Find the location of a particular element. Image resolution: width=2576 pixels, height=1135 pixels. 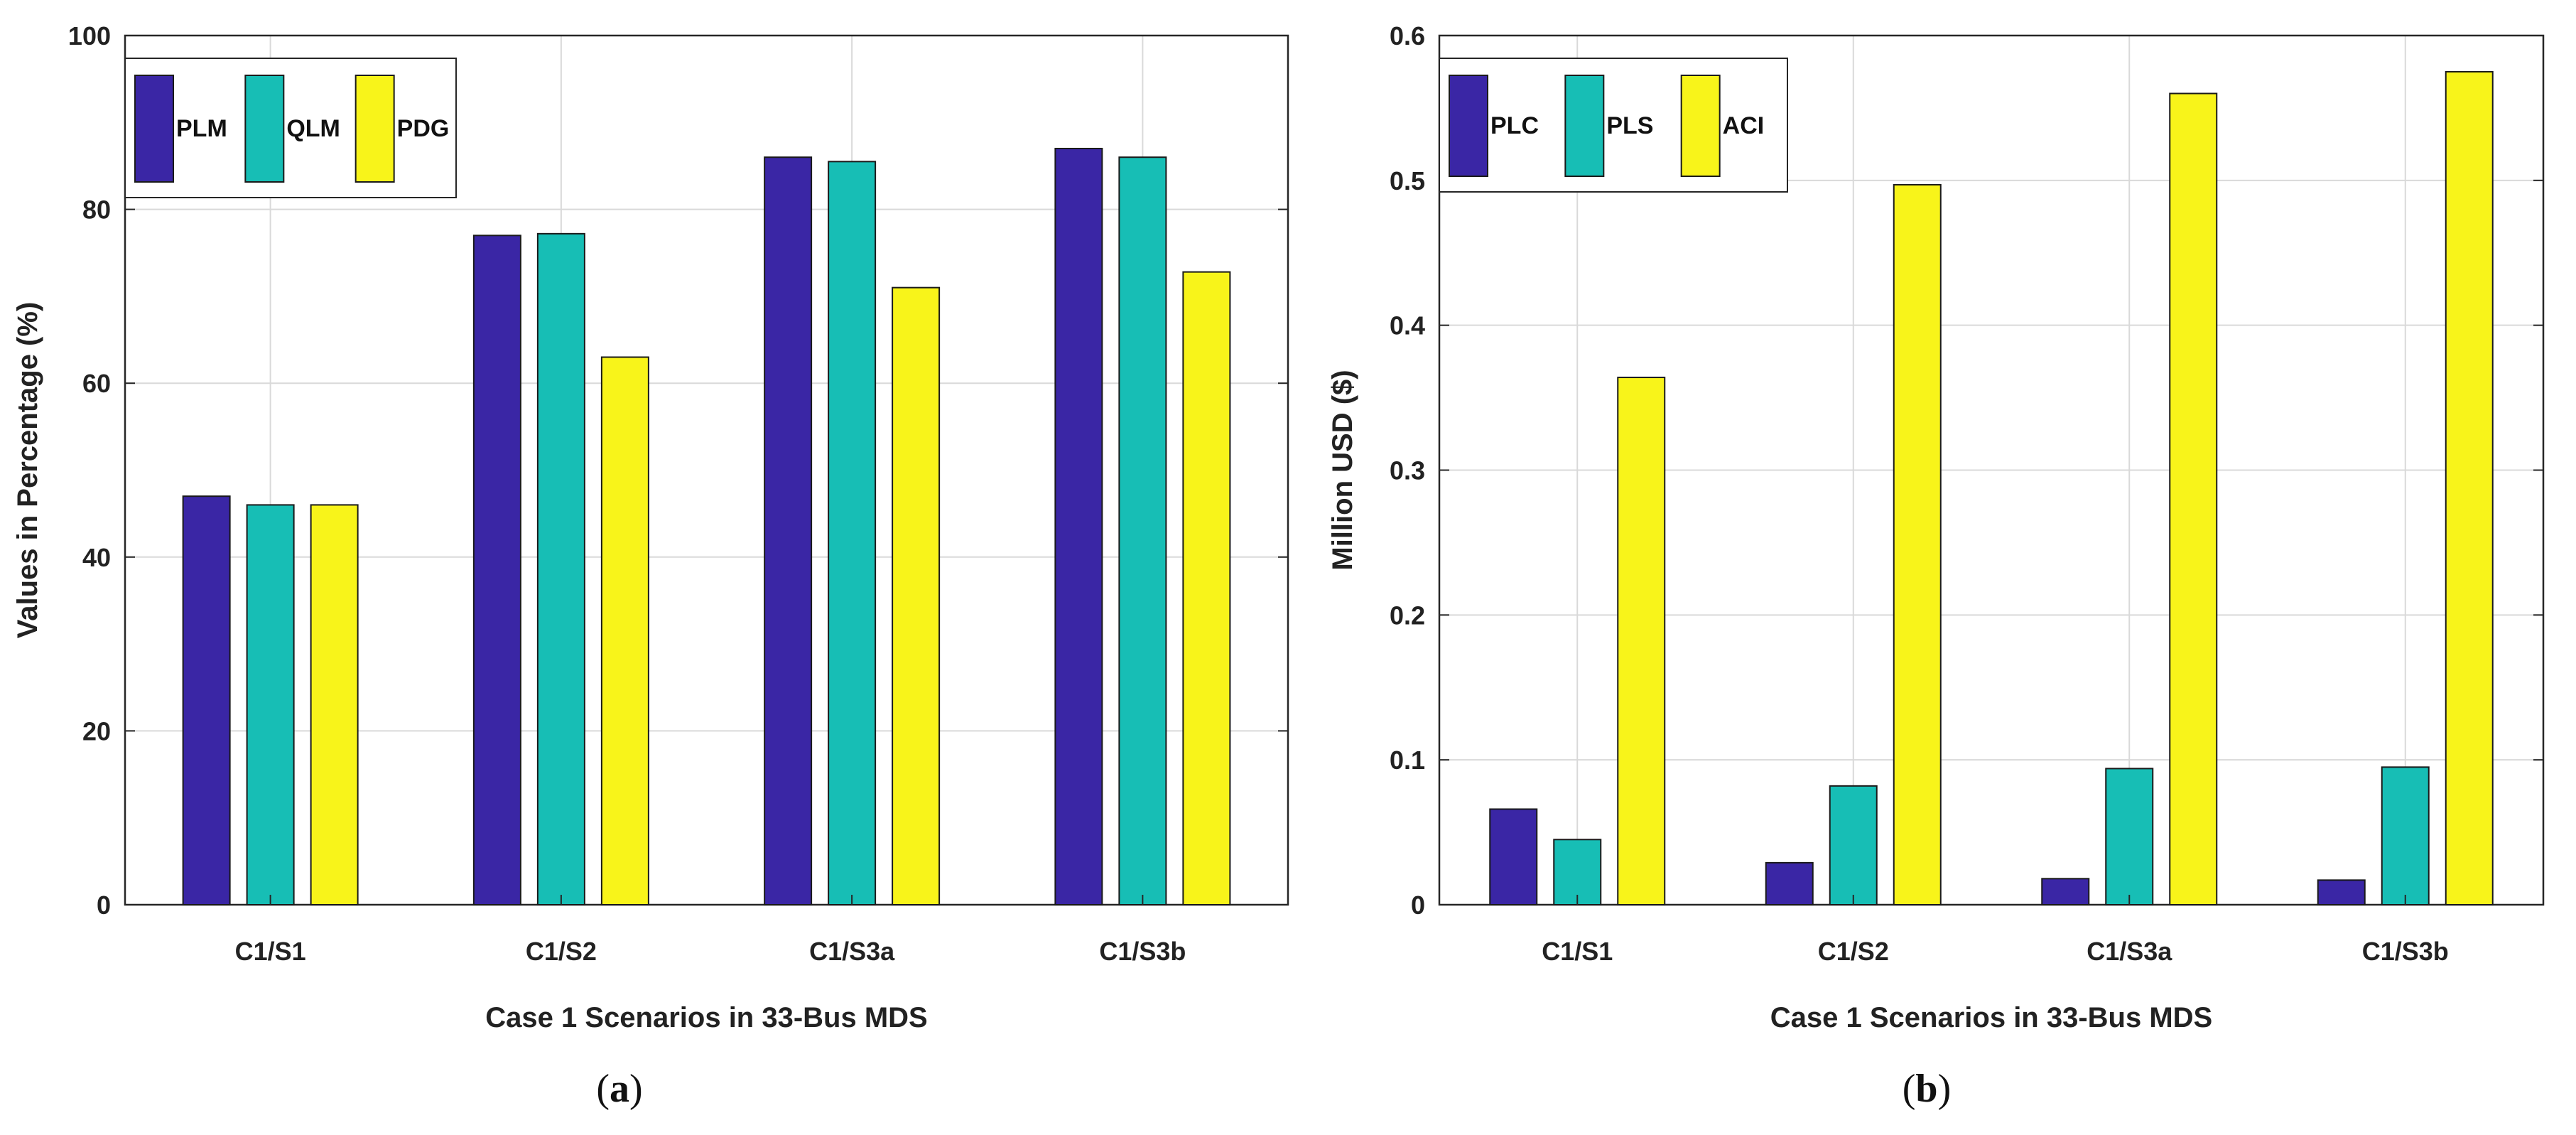

legend-swatch-qlm is located at coordinates (264, 129).